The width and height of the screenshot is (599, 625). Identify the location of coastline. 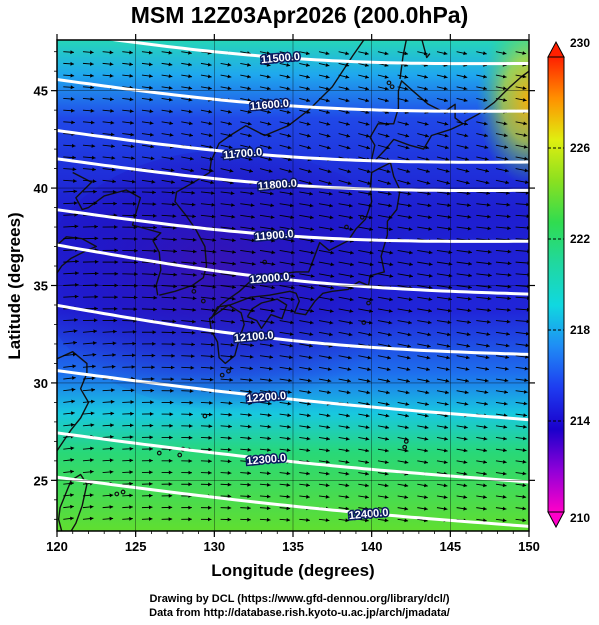
(77, 255).